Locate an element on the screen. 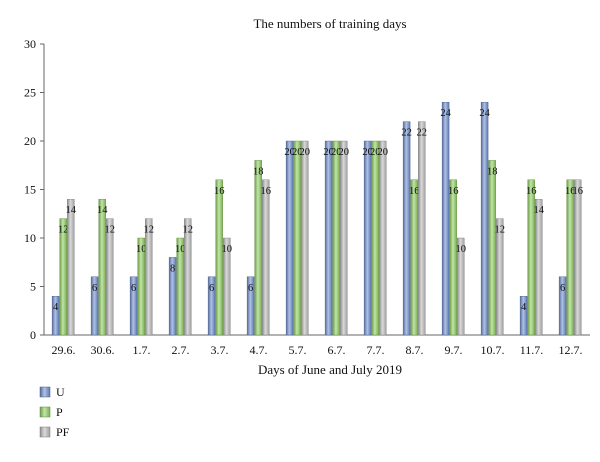 This screenshot has height=462, width=600. y-tick-label: 0 is located at coordinates (33, 335).